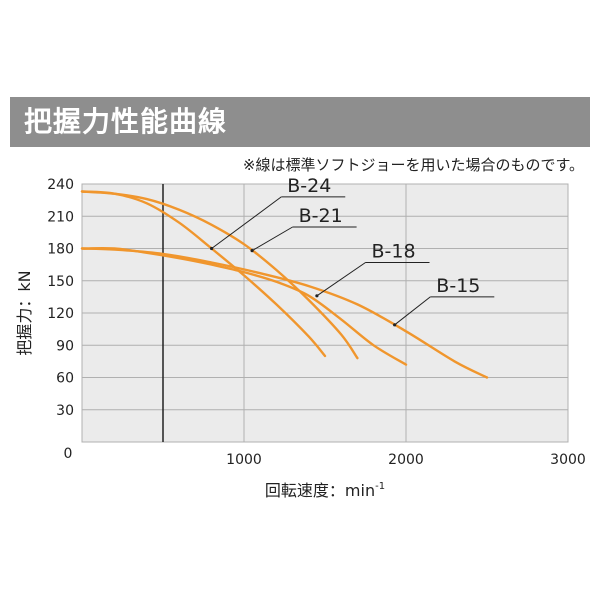 The height and width of the screenshot is (600, 600). Describe the element at coordinates (244, 460) in the screenshot. I see `x-tick-label: 1000` at that location.